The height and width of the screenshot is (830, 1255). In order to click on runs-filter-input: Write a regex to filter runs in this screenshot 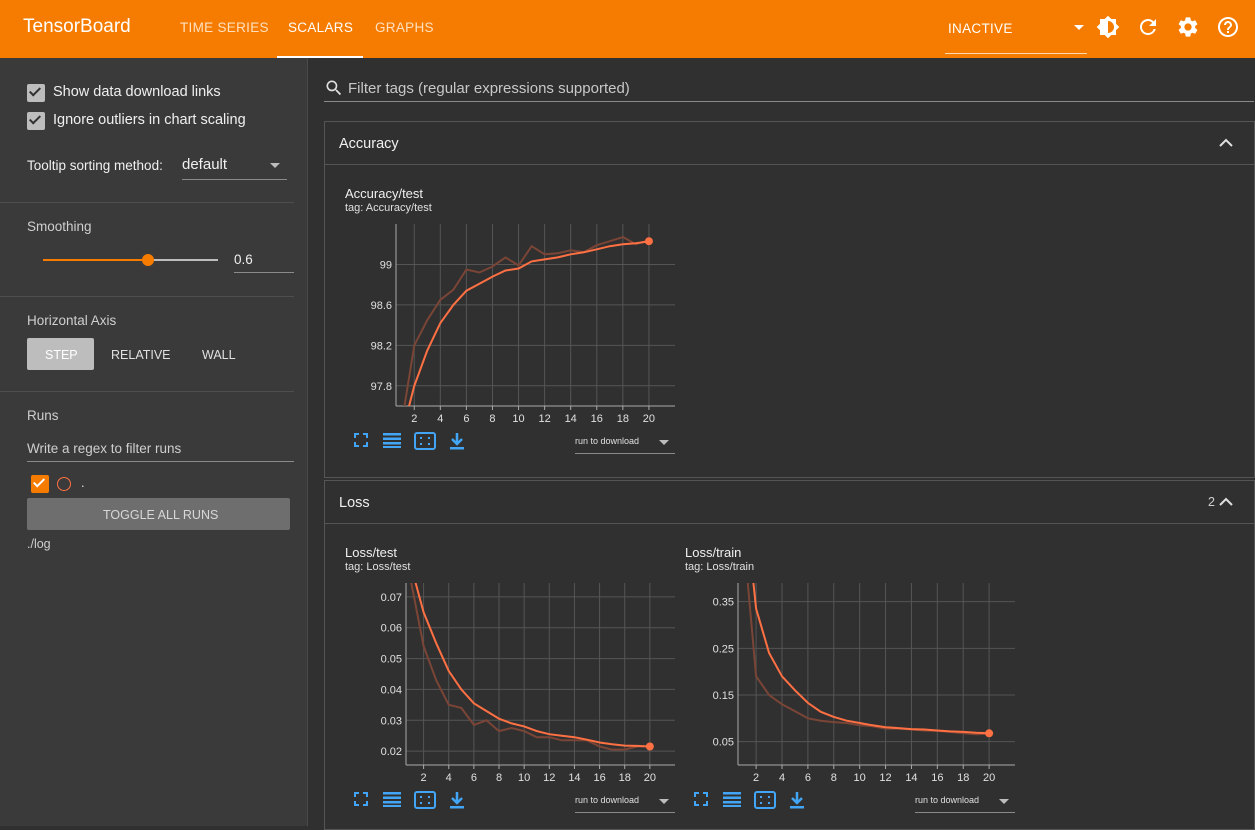, I will do `click(160, 449)`.